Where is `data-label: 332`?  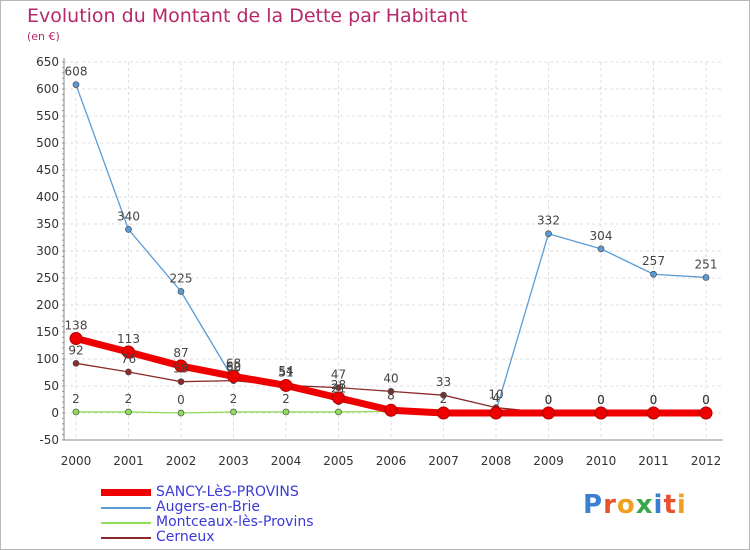 data-label: 332 is located at coordinates (548, 221).